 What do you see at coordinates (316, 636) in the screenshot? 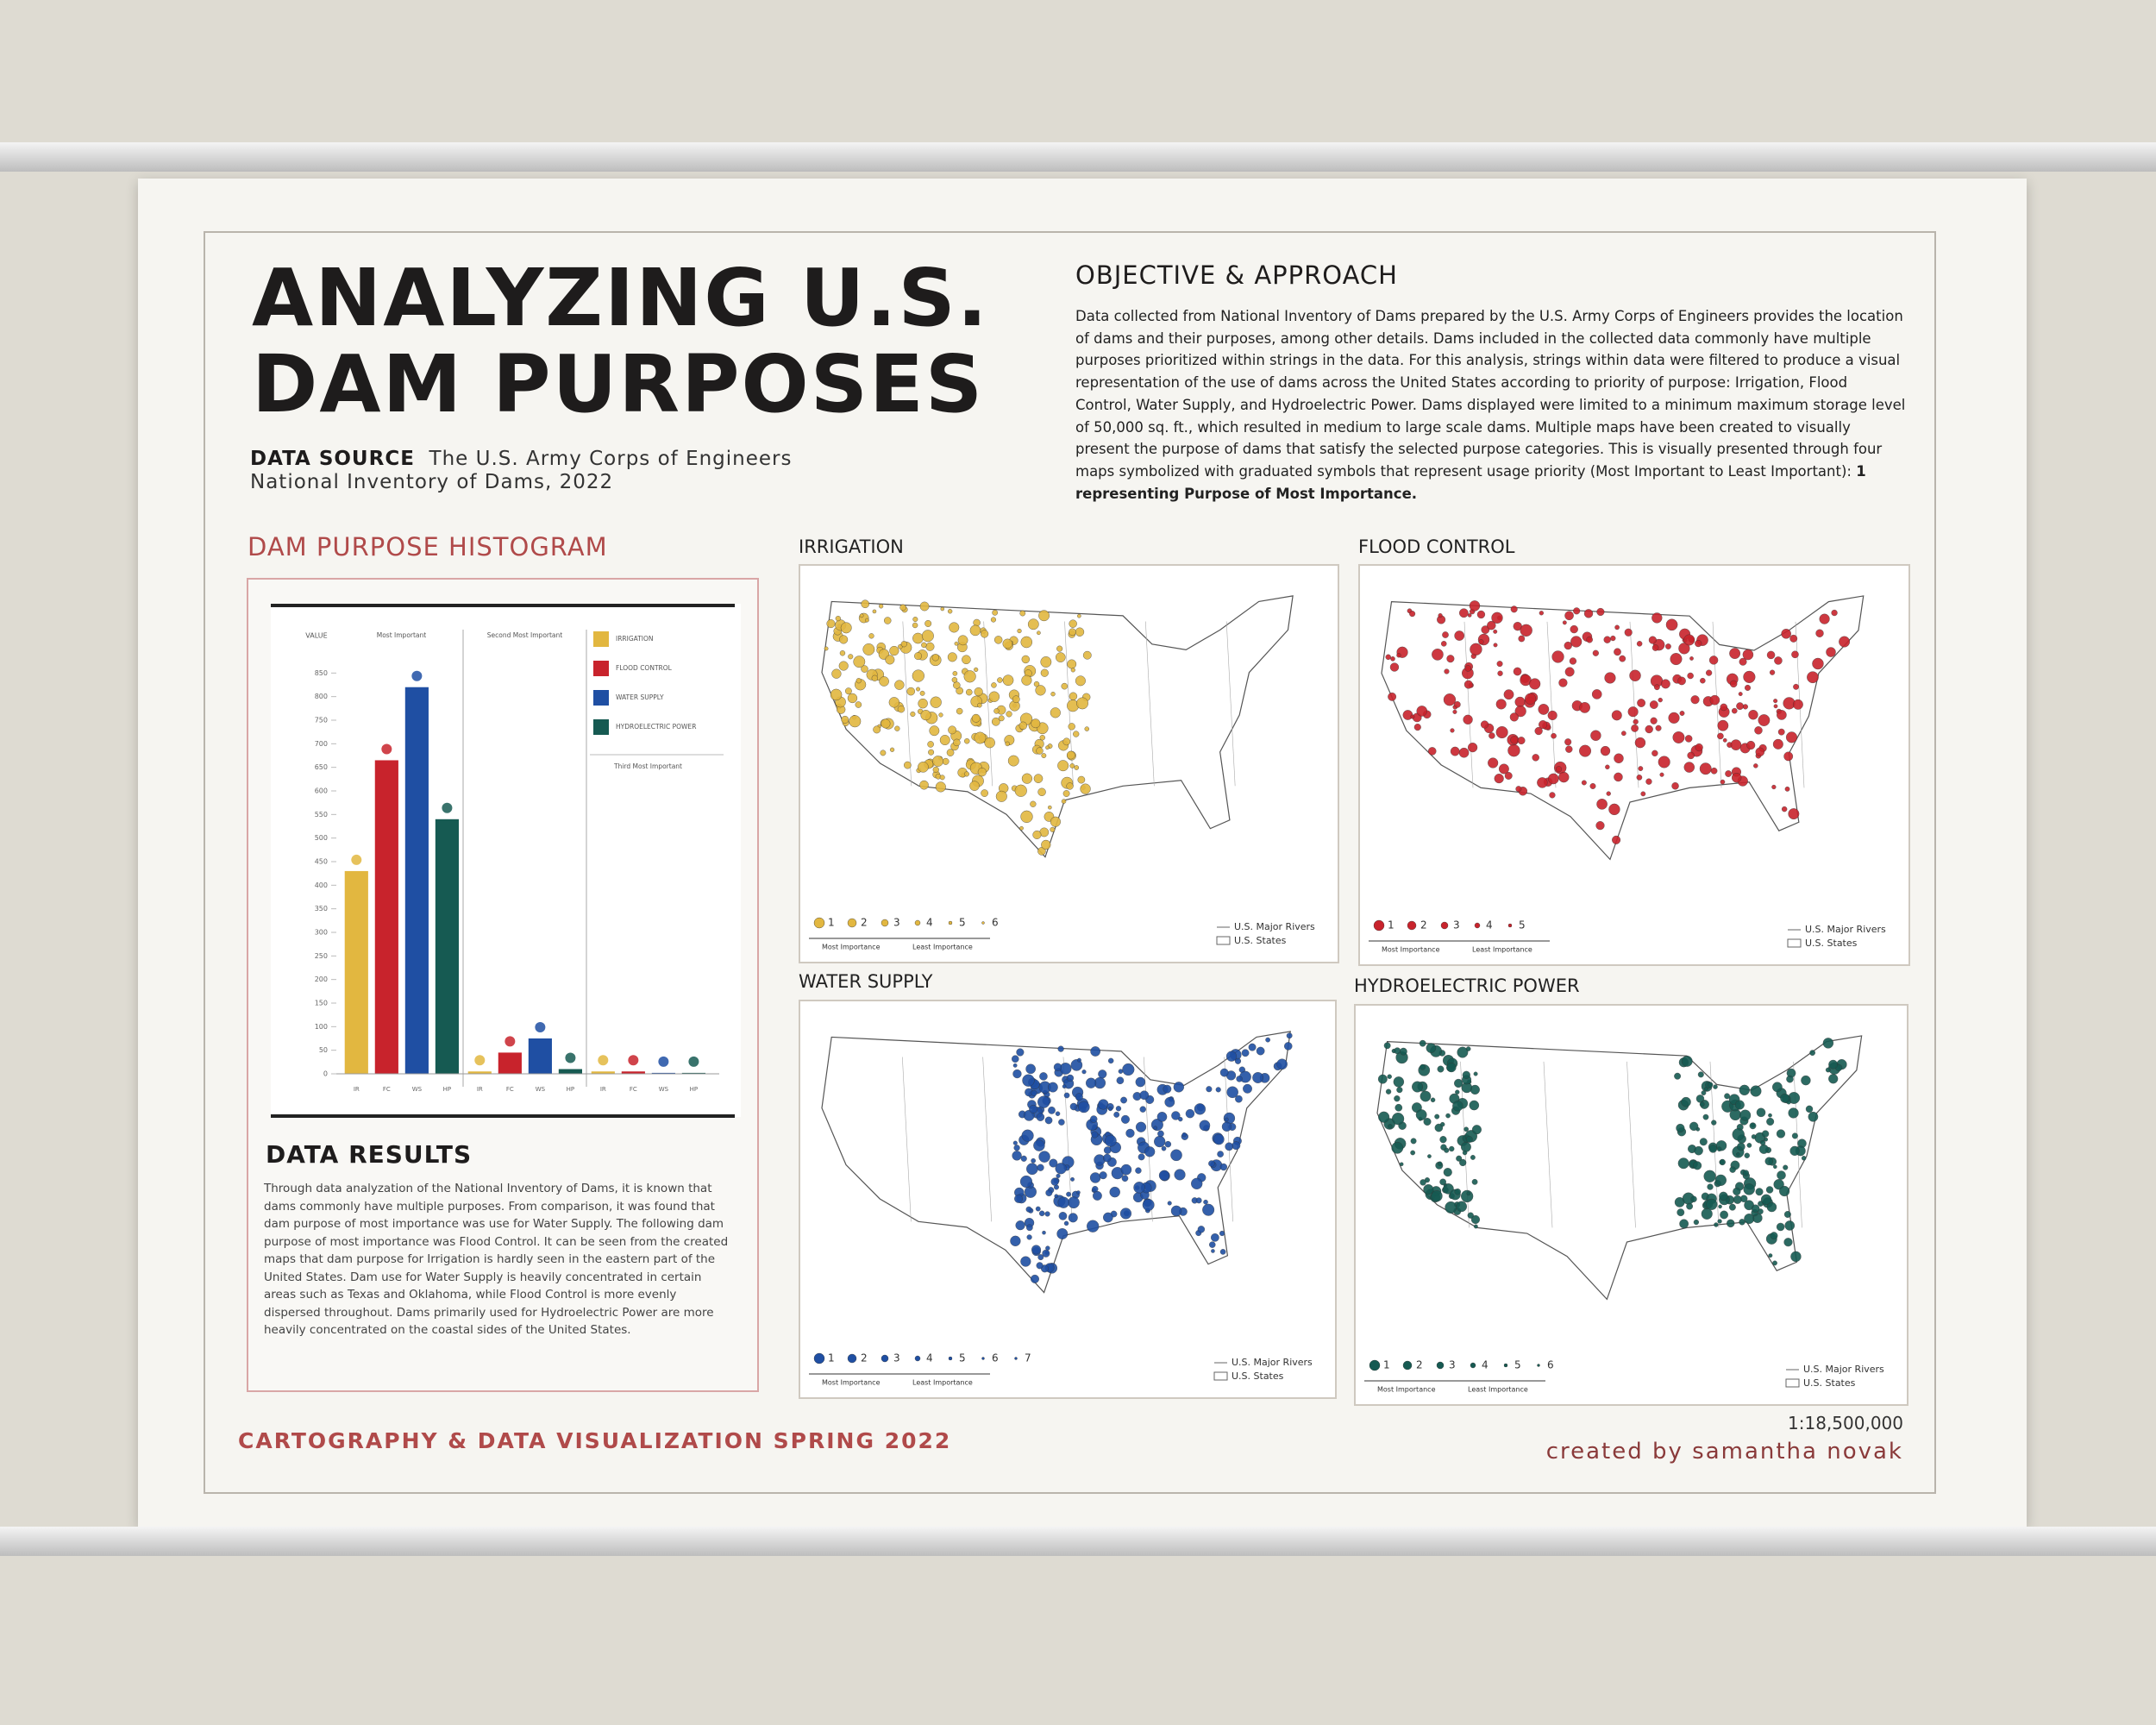
I see `y-axis-label: VALUE` at bounding box center [316, 636].